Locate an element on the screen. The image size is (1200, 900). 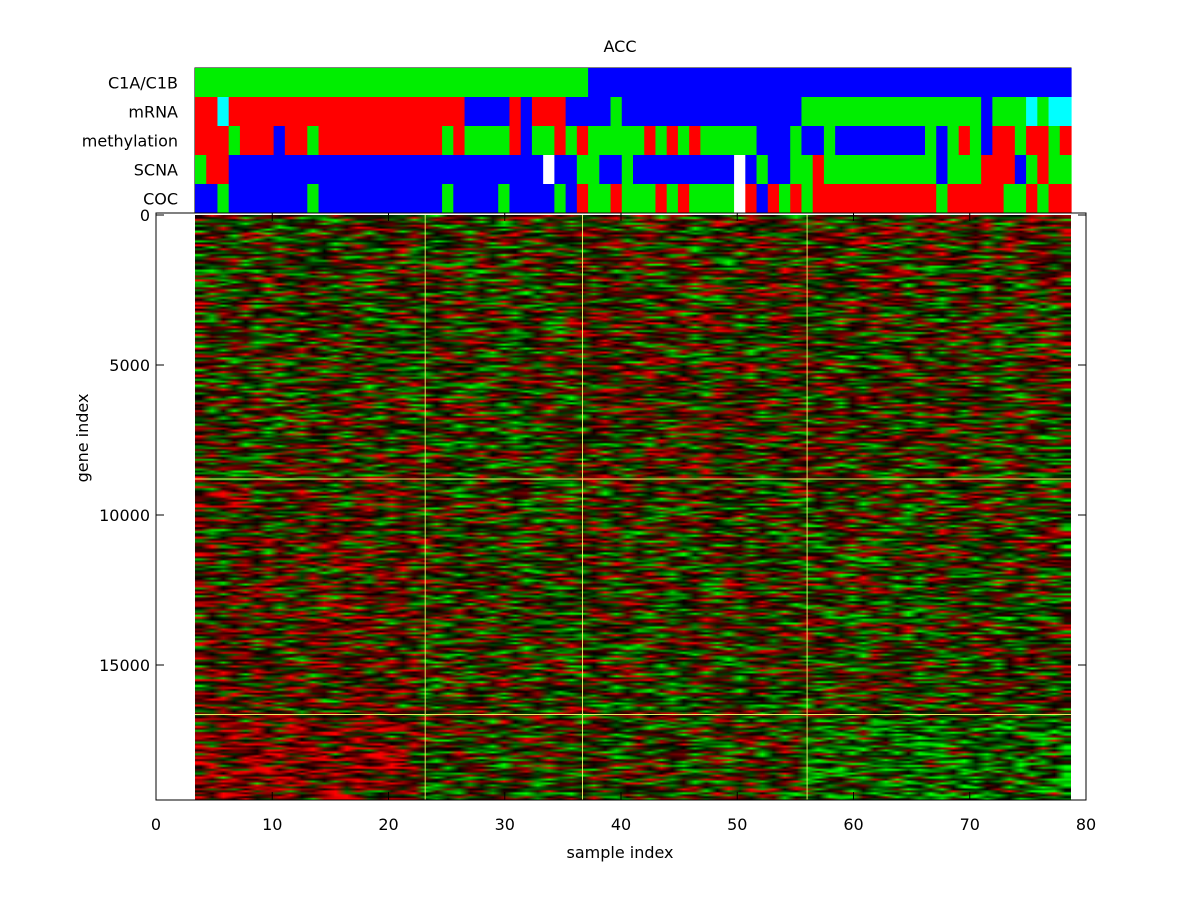
annotation-track-label: COC is located at coordinates (160, 199).